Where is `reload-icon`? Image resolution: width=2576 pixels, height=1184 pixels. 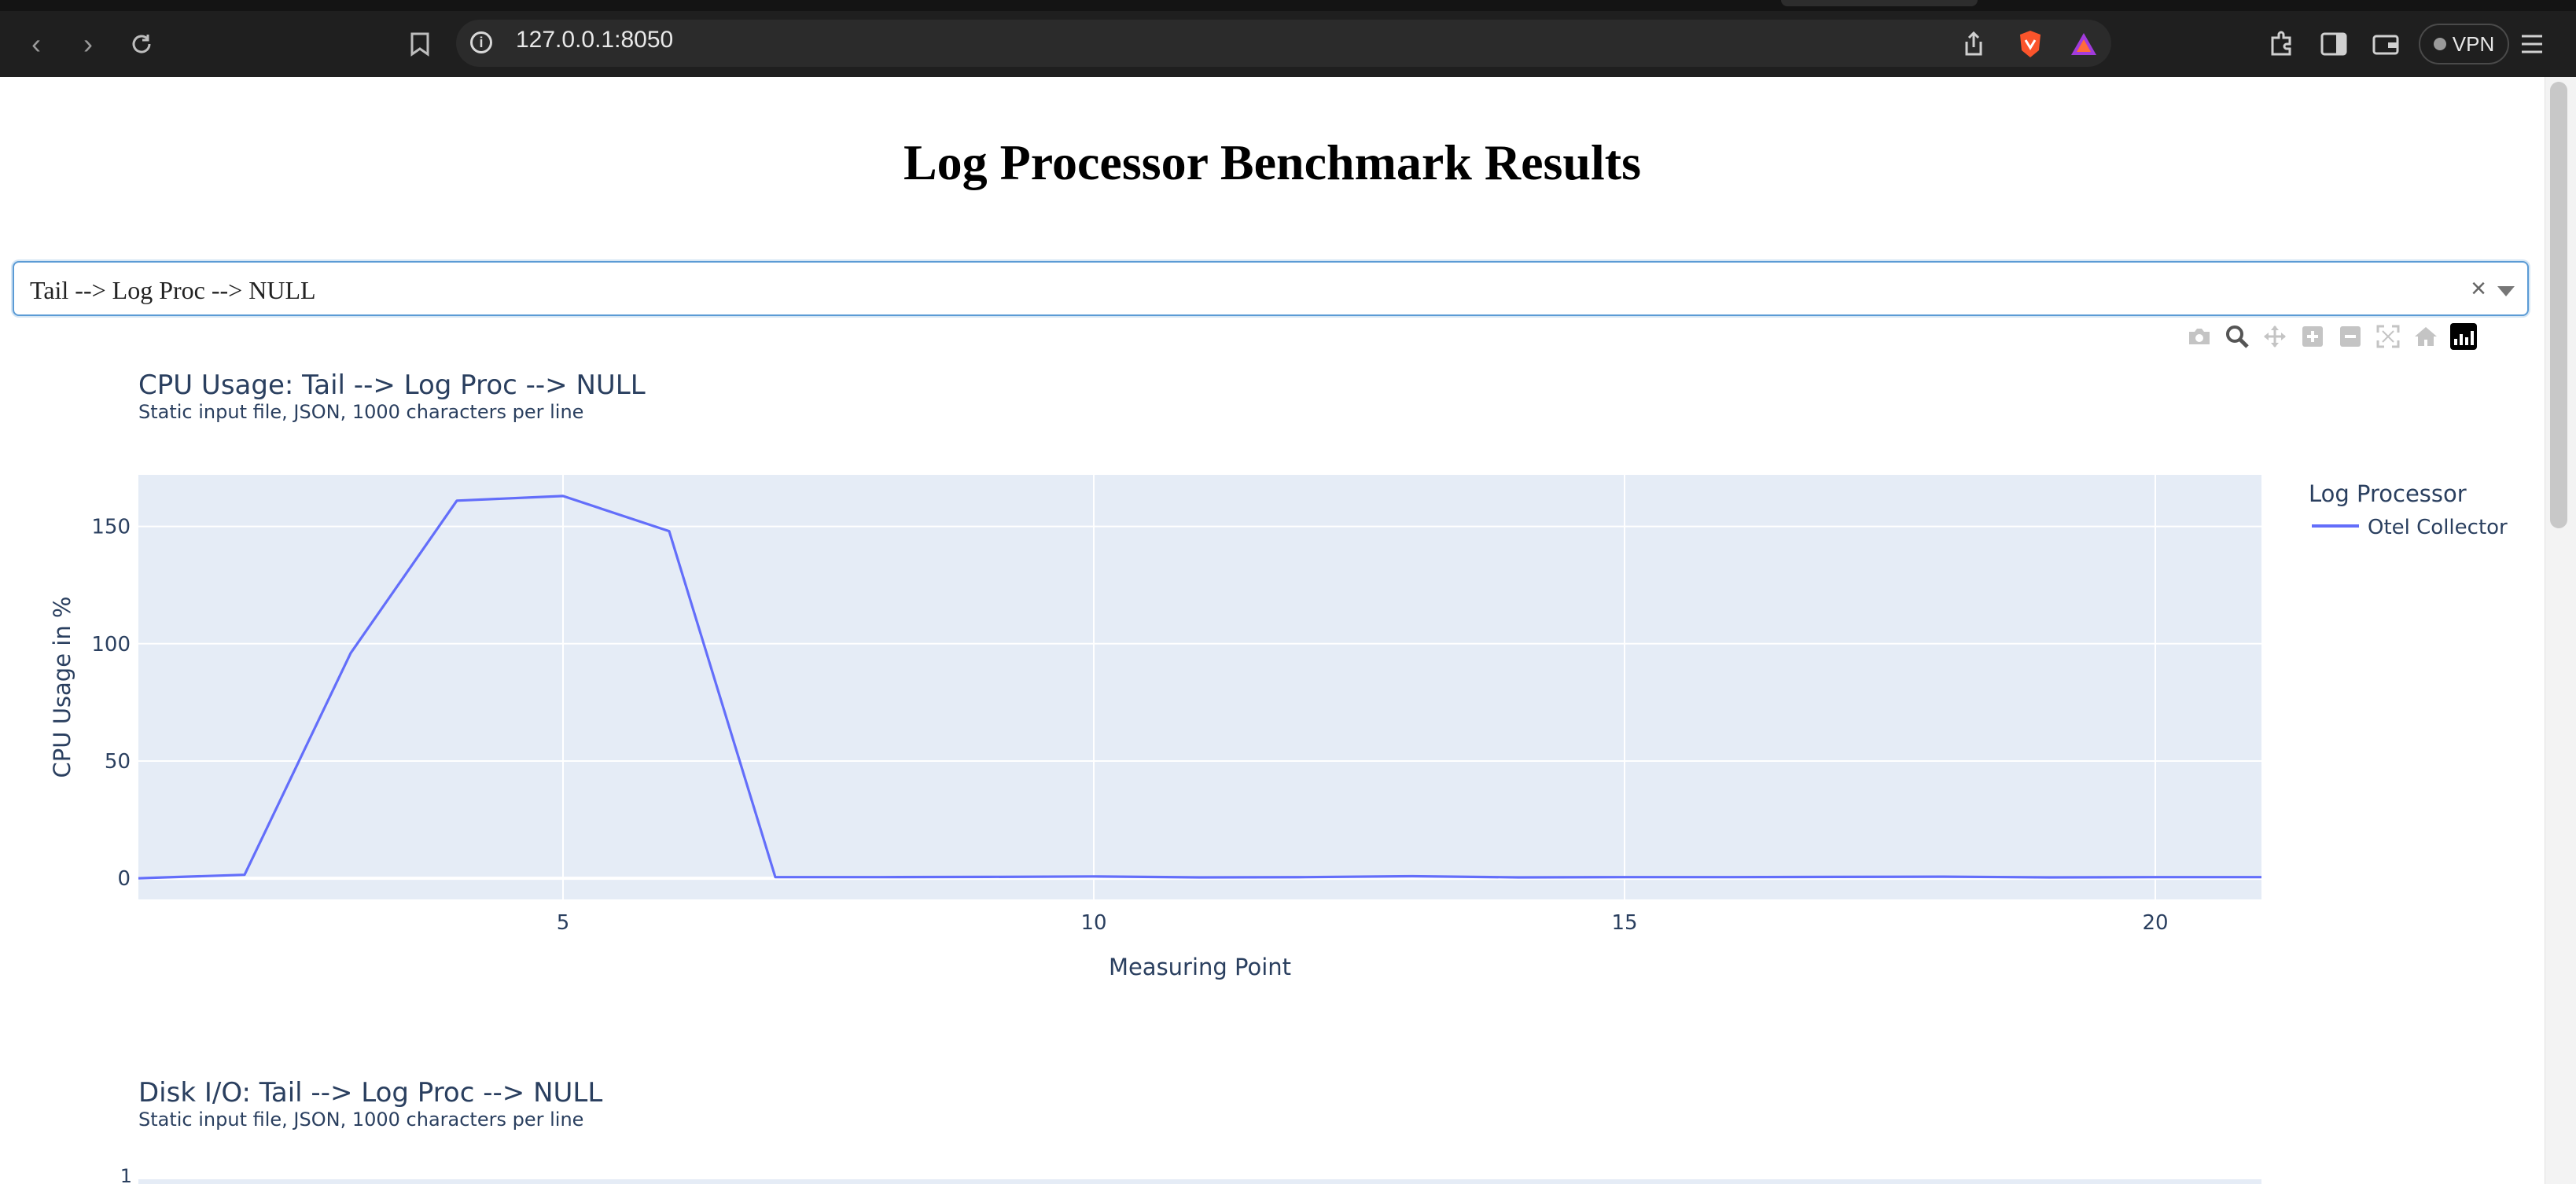
reload-icon is located at coordinates (142, 44).